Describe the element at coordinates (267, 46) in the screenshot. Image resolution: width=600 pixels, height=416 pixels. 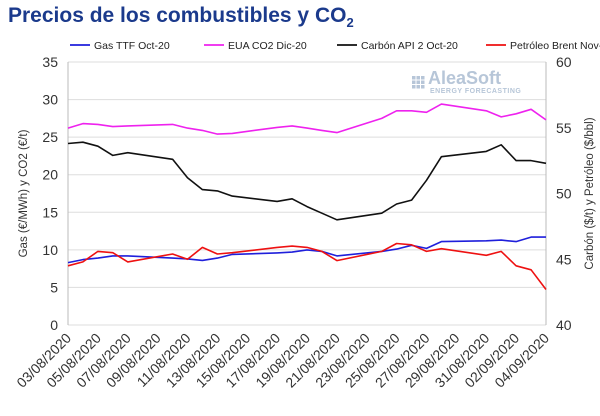
I see `legend-label: EUA CO2 Dic-20` at that location.